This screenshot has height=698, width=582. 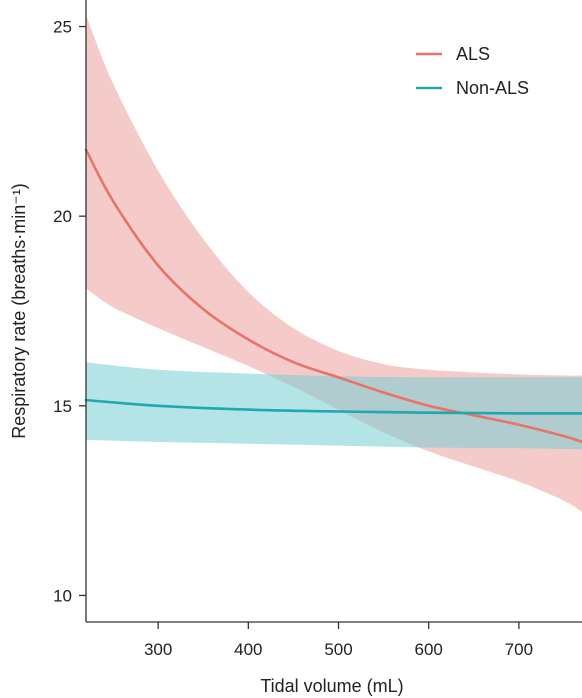 What do you see at coordinates (492, 88) in the screenshot?
I see `legend-label-non-als: Non-ALS` at bounding box center [492, 88].